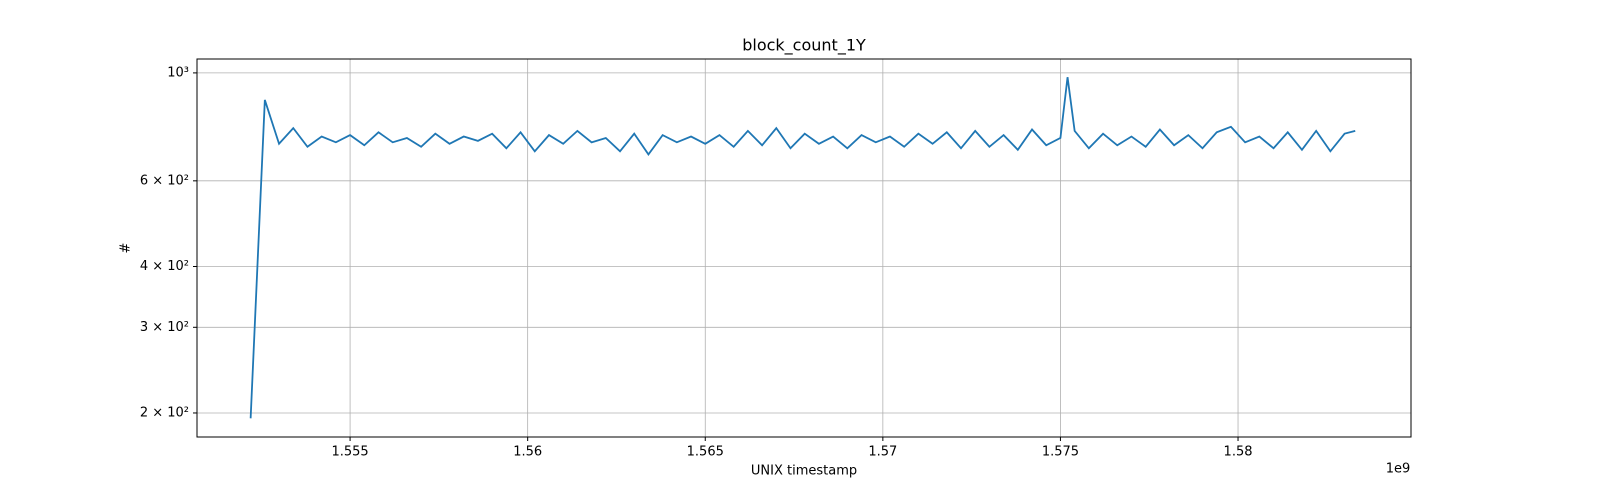 The image size is (1600, 504). I want to click on x-tick-label: 1.575, so click(1060, 452).